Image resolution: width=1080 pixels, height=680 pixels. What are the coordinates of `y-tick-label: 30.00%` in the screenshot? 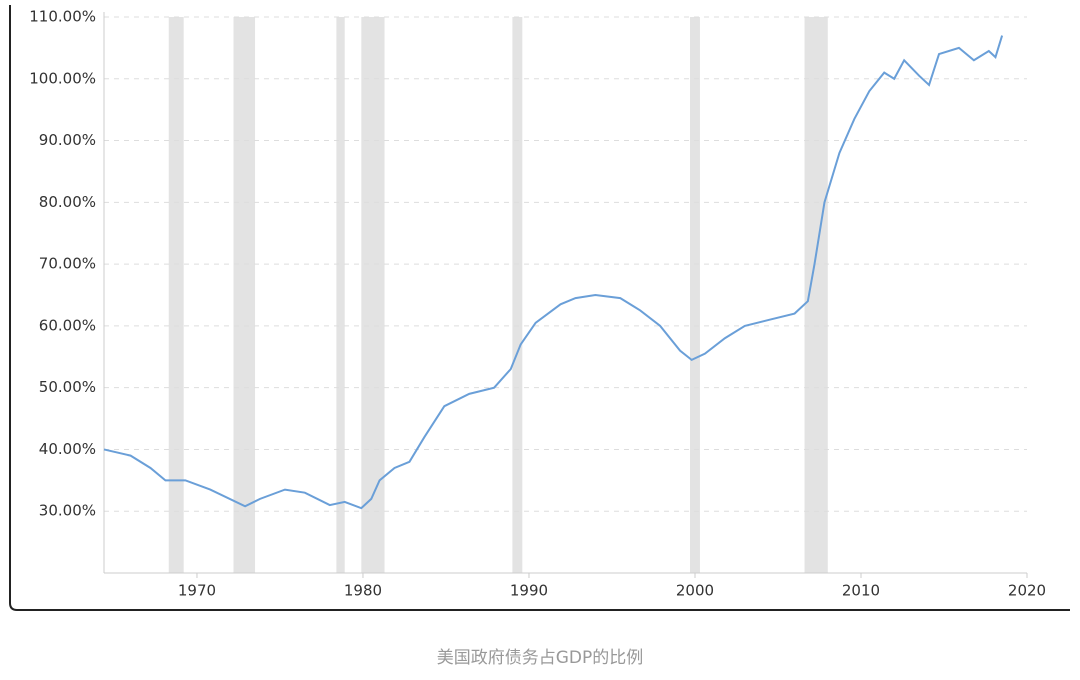 It's located at (67, 511).